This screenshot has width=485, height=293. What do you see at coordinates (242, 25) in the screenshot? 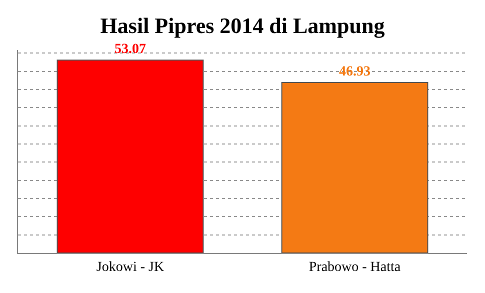
I see `chart-title: Hasil Pipres 2014 di Lampung` at bounding box center [242, 25].